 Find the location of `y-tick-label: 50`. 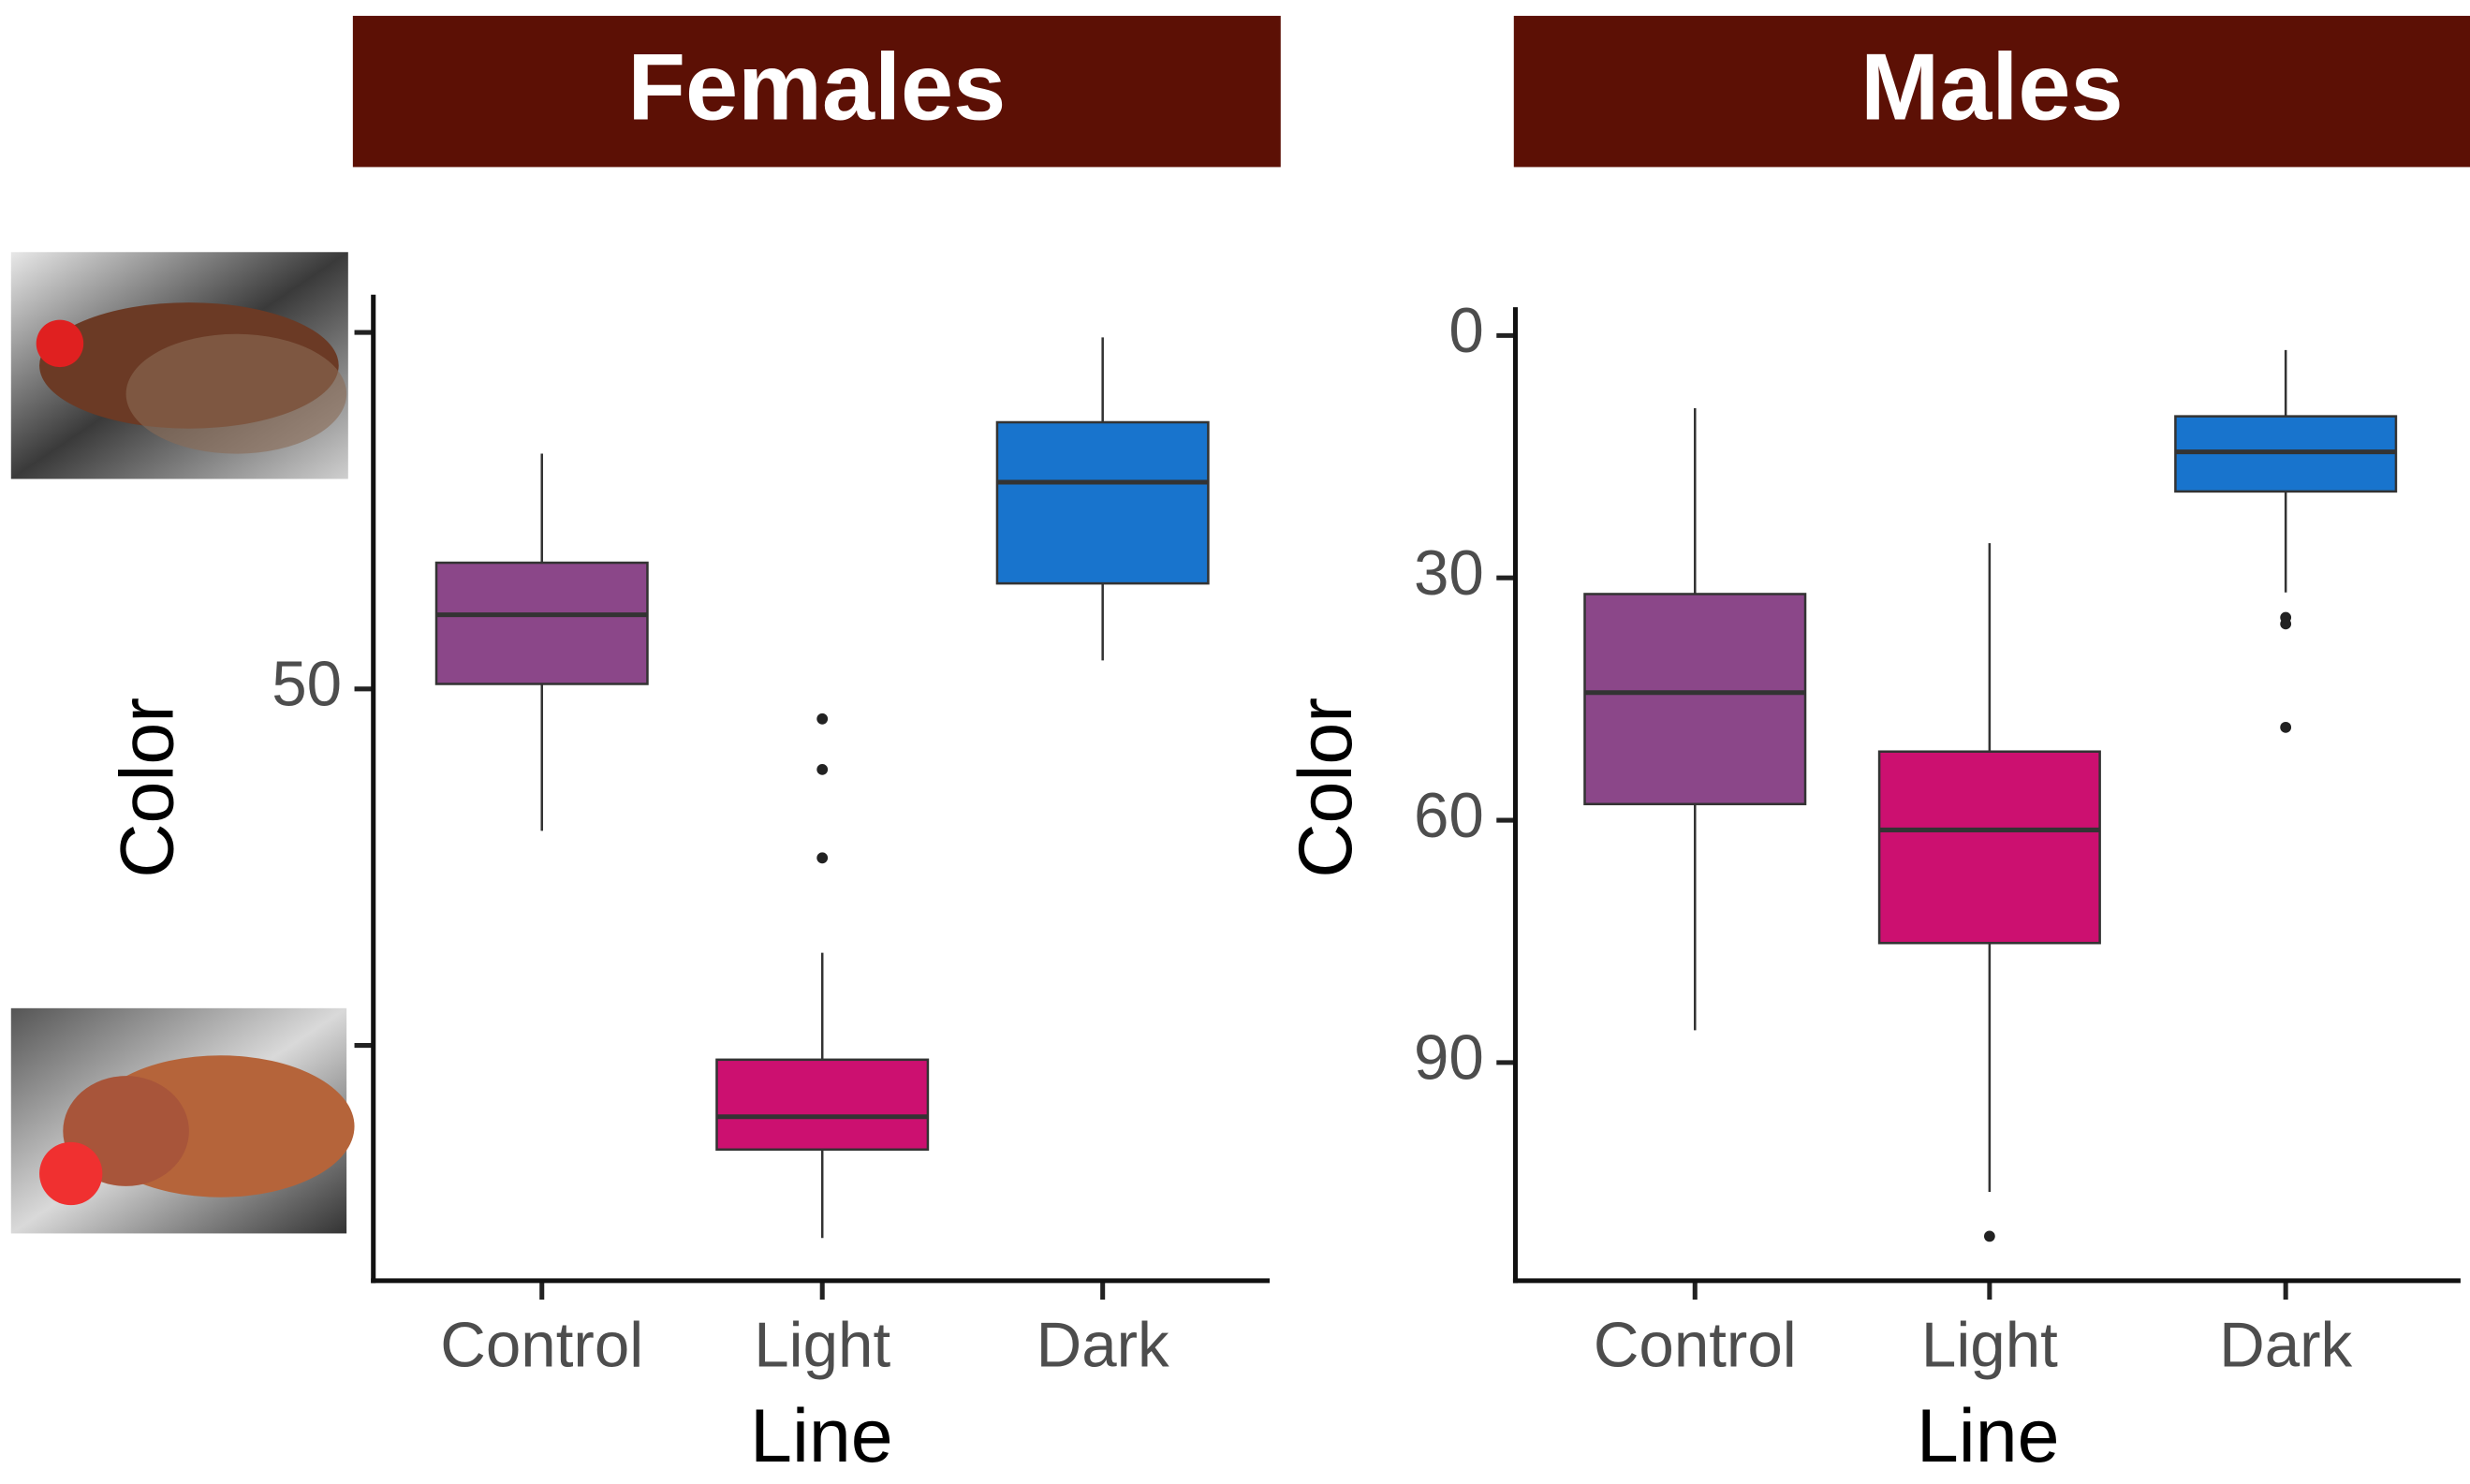

y-tick-label: 50 is located at coordinates (307, 685).